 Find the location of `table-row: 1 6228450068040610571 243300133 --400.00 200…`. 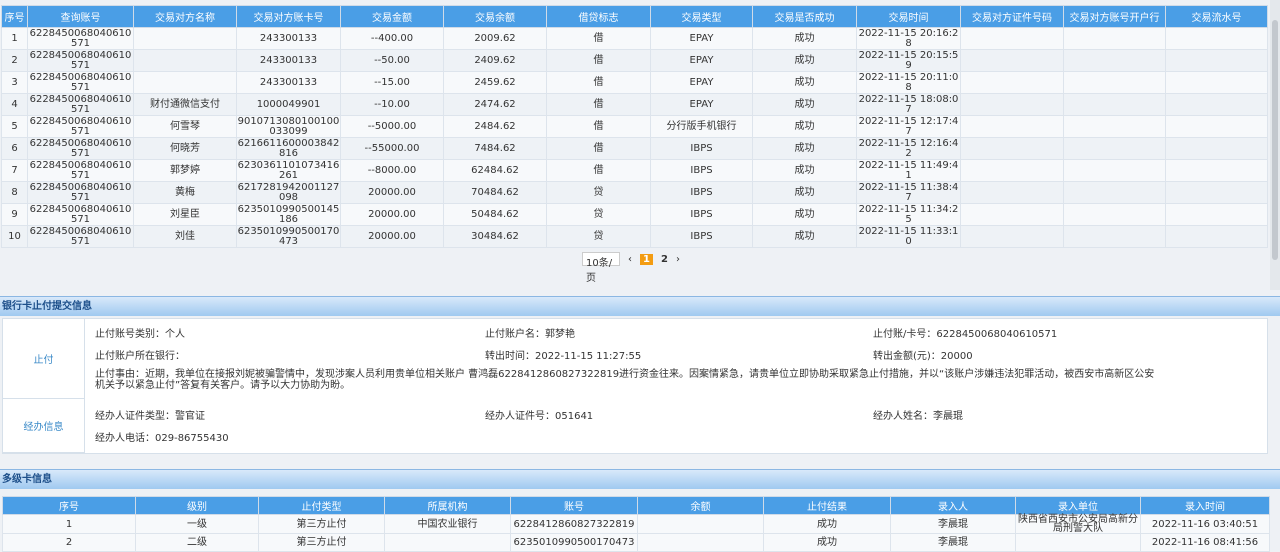

table-row: 1 6228450068040610571 243300133 --400.00 200… is located at coordinates (634, 38).